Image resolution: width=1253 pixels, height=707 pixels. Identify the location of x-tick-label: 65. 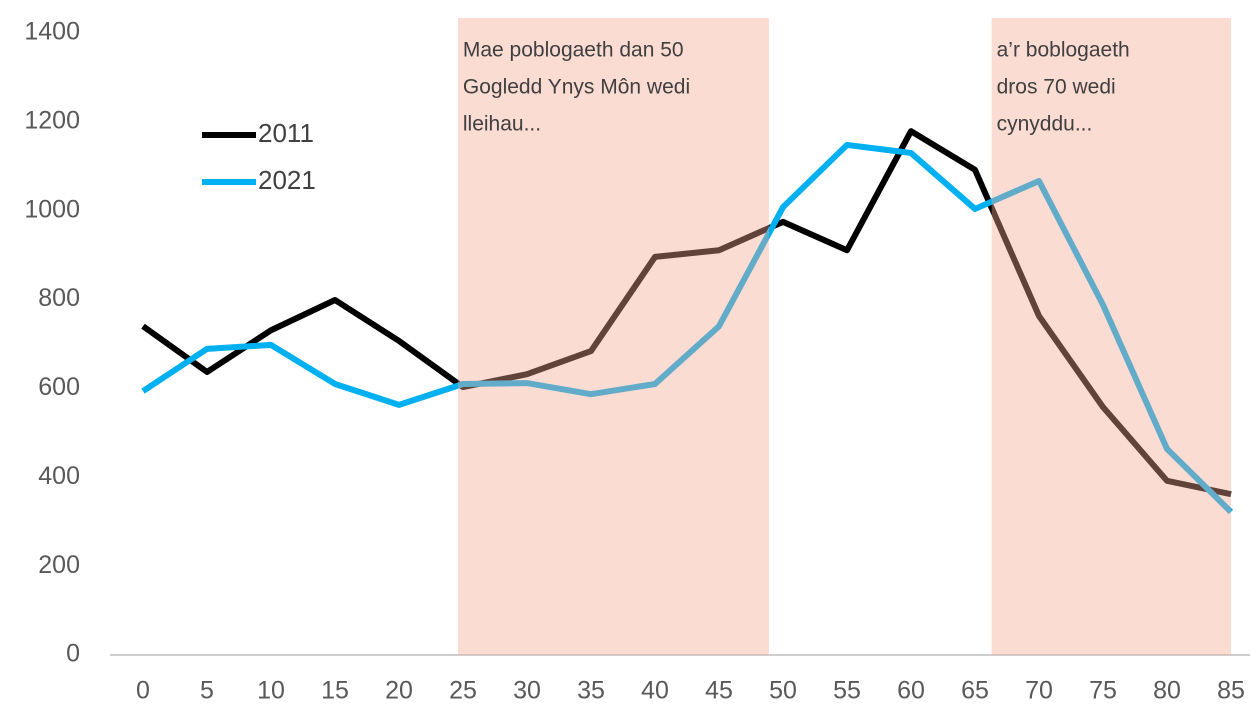
(975, 689).